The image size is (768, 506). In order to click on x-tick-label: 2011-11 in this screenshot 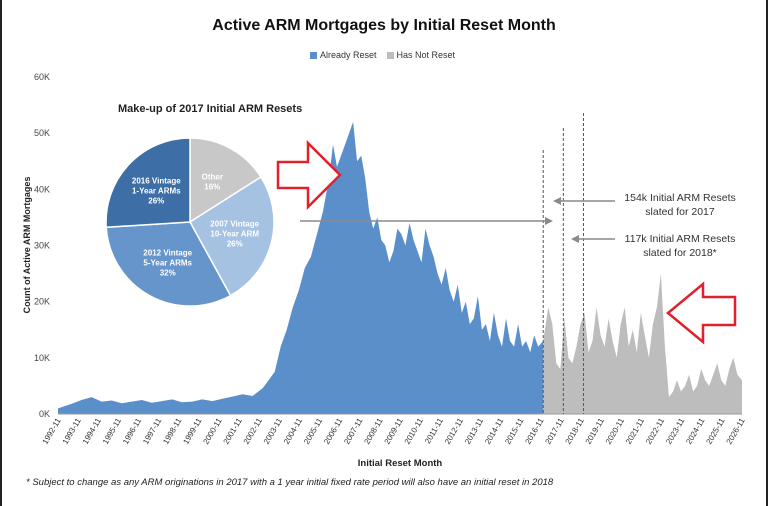, I will do `click(434, 430)`.